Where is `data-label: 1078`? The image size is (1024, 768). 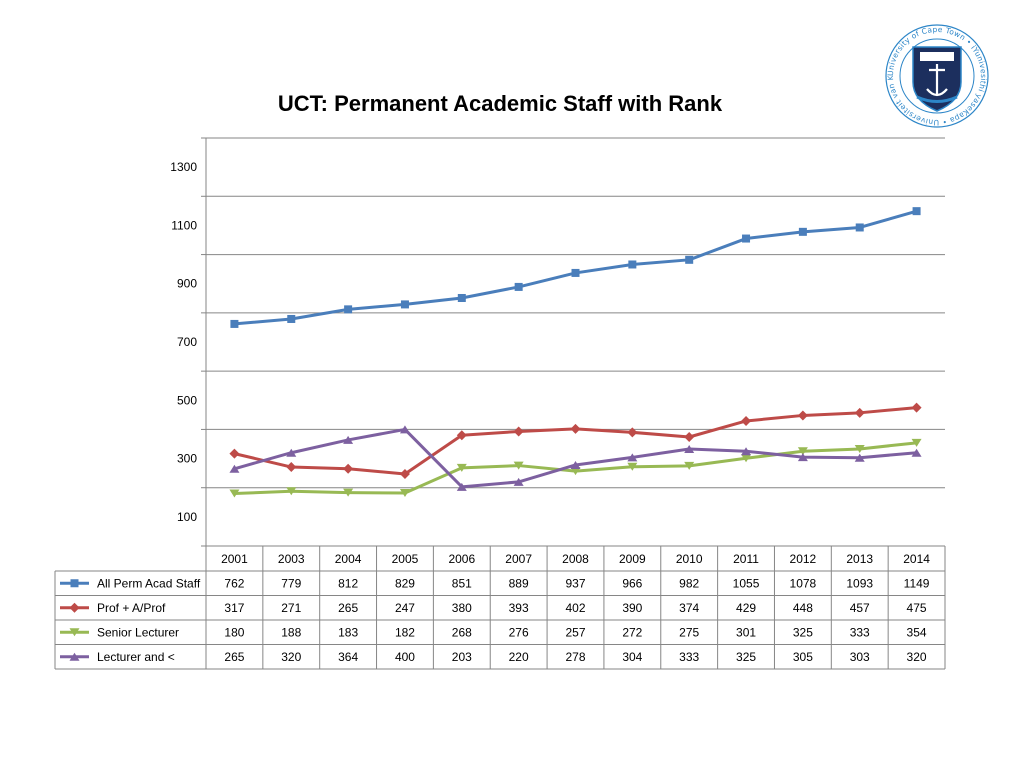
data-label: 1078 is located at coordinates (803, 583).